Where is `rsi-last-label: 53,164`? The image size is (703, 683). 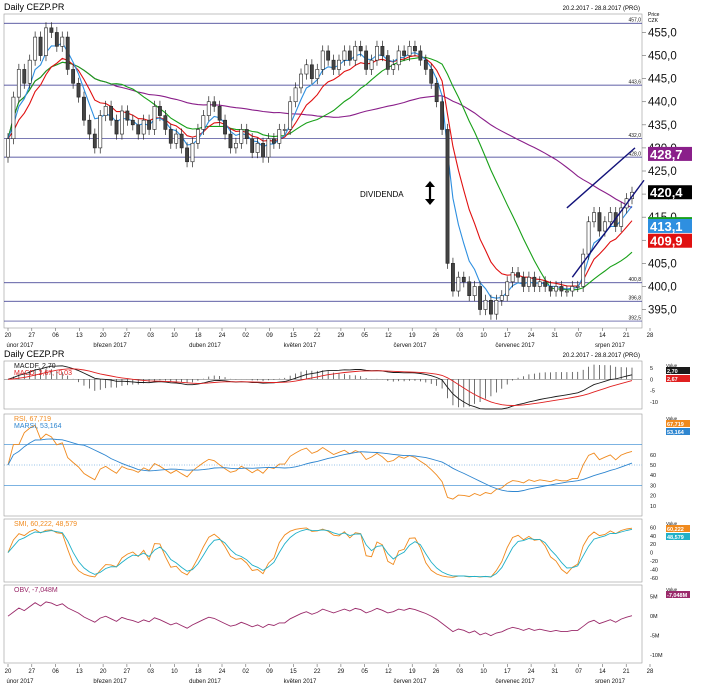 rsi-last-label: 53,164 is located at coordinates (676, 433).